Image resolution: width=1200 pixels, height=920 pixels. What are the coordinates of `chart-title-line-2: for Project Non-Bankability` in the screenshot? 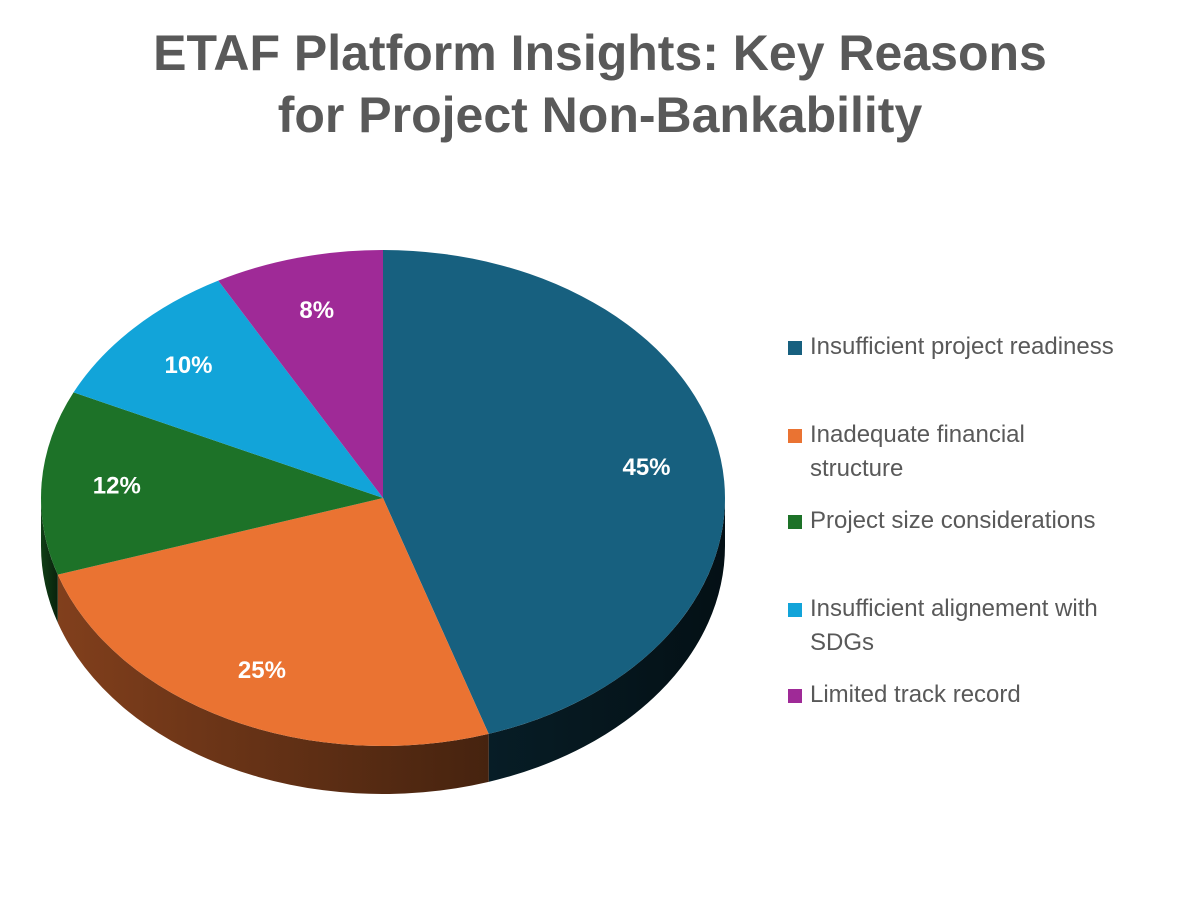 It's located at (600, 115).